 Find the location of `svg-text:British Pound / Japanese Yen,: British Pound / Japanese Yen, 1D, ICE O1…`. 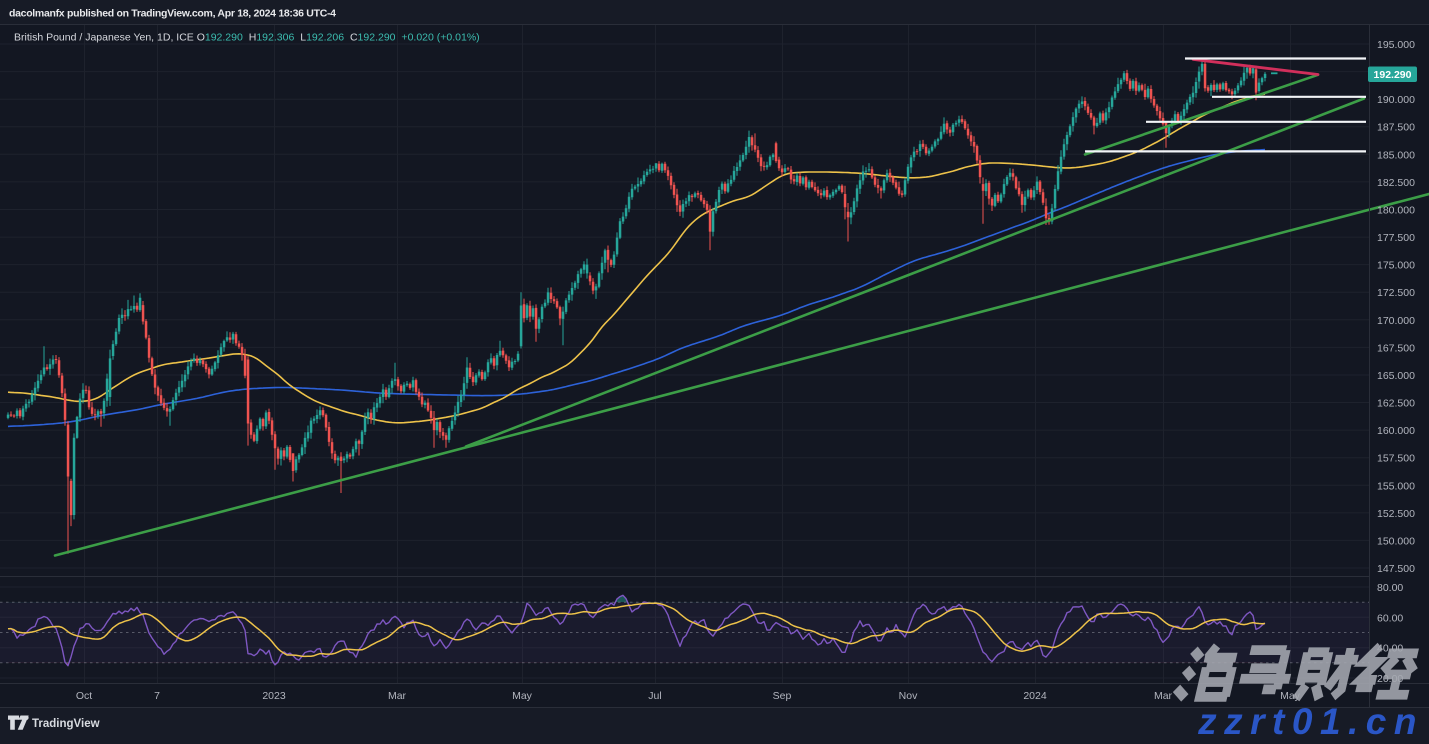

svg-text:British Pound / Japanese Yen,: British Pound / Japanese Yen, 1D, ICE O1… is located at coordinates (247, 38).